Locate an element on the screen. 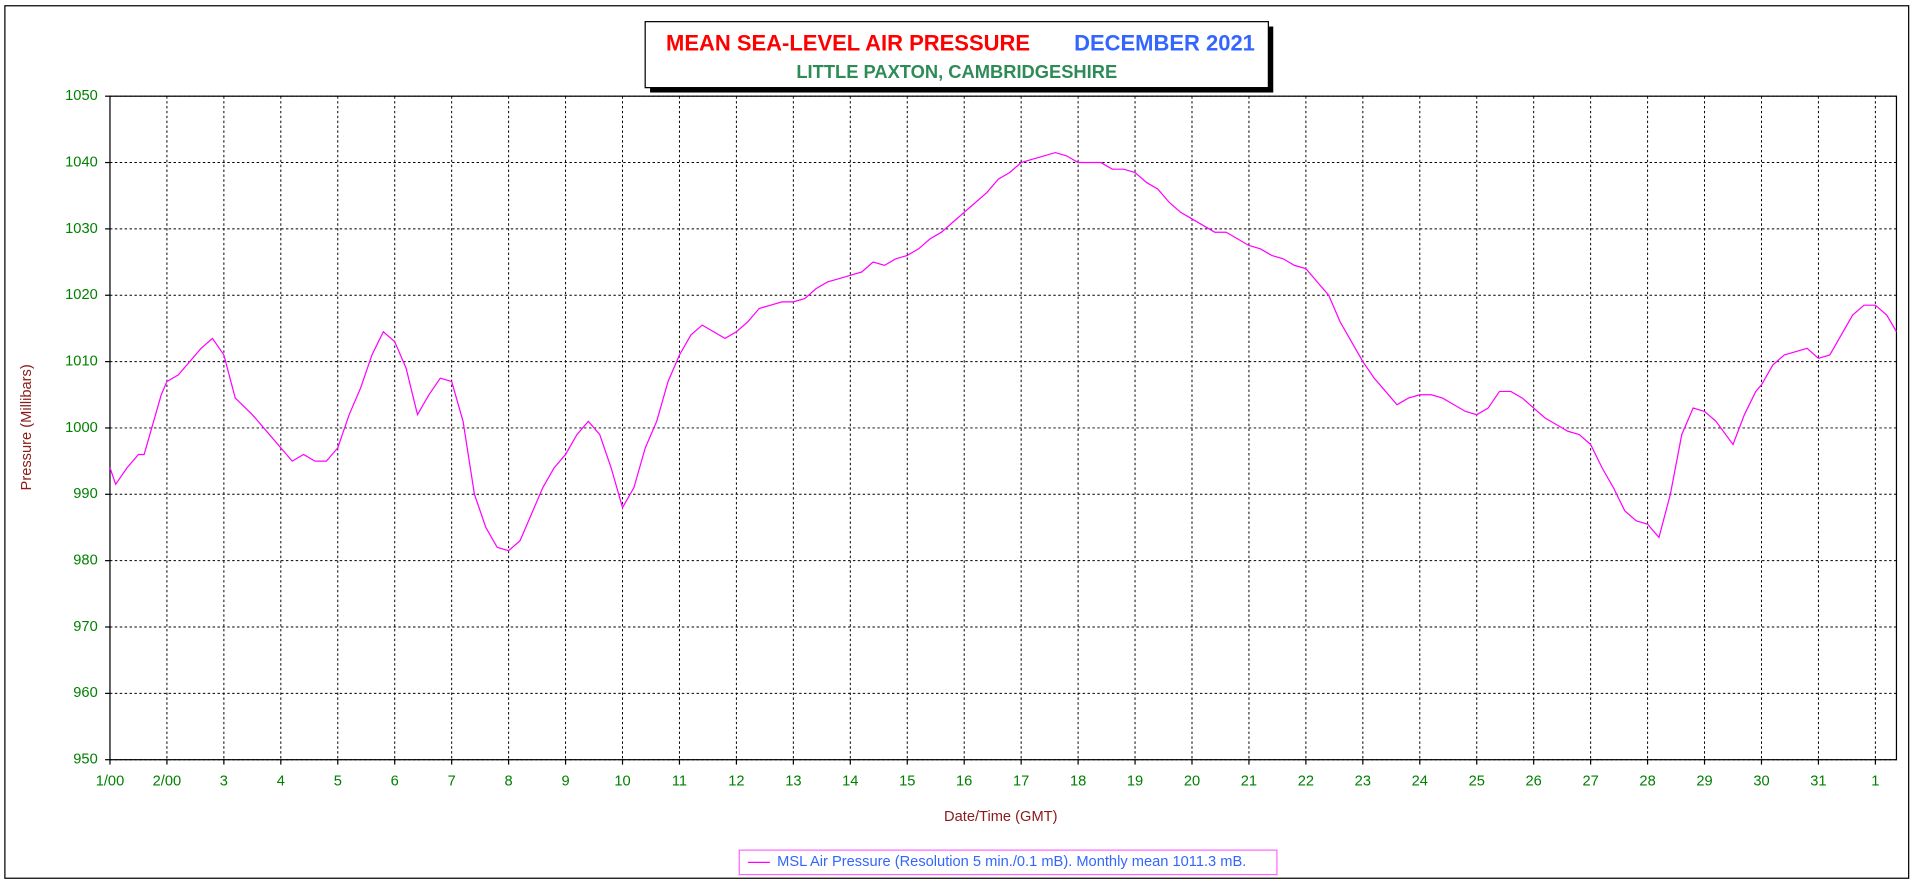 This screenshot has height=884, width=1916. x-tick-label: 26 is located at coordinates (1534, 782).